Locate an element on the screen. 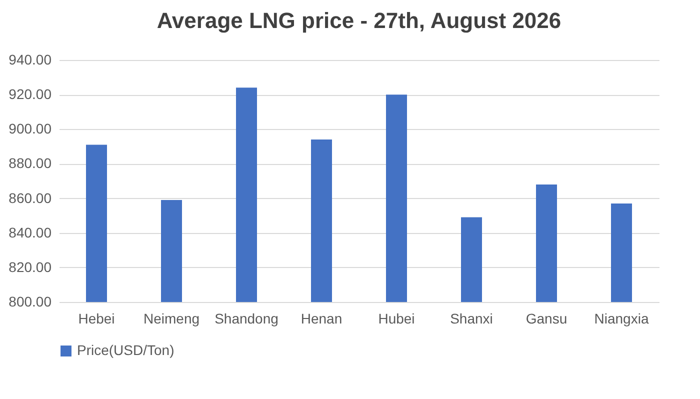 The image size is (700, 399). y-tick-label: 800.00 is located at coordinates (30, 302).